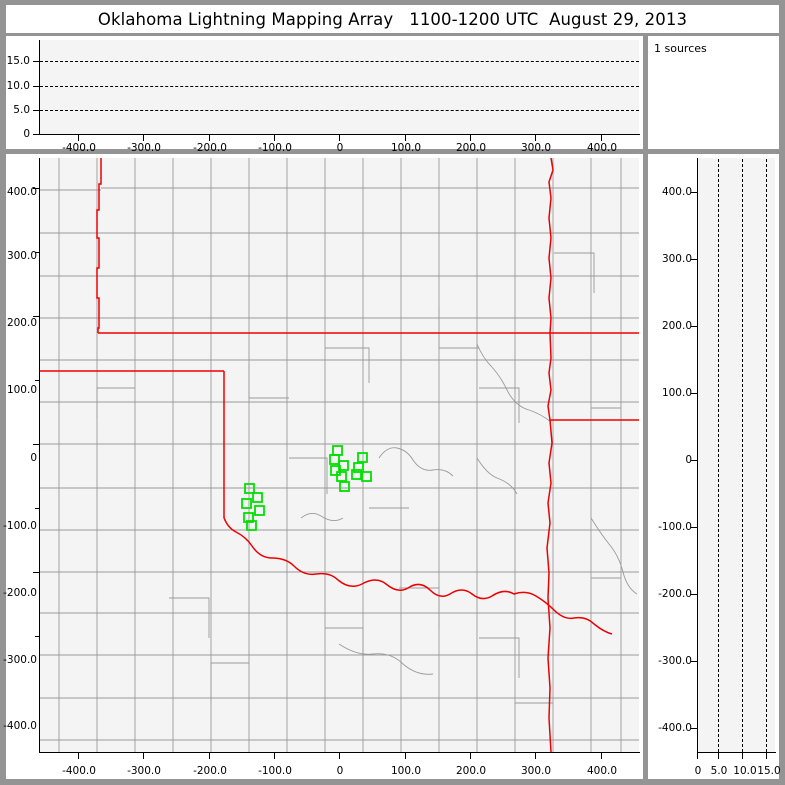 The image size is (785, 785). I want to click on map-x-label-100: 100.0, so click(406, 771).